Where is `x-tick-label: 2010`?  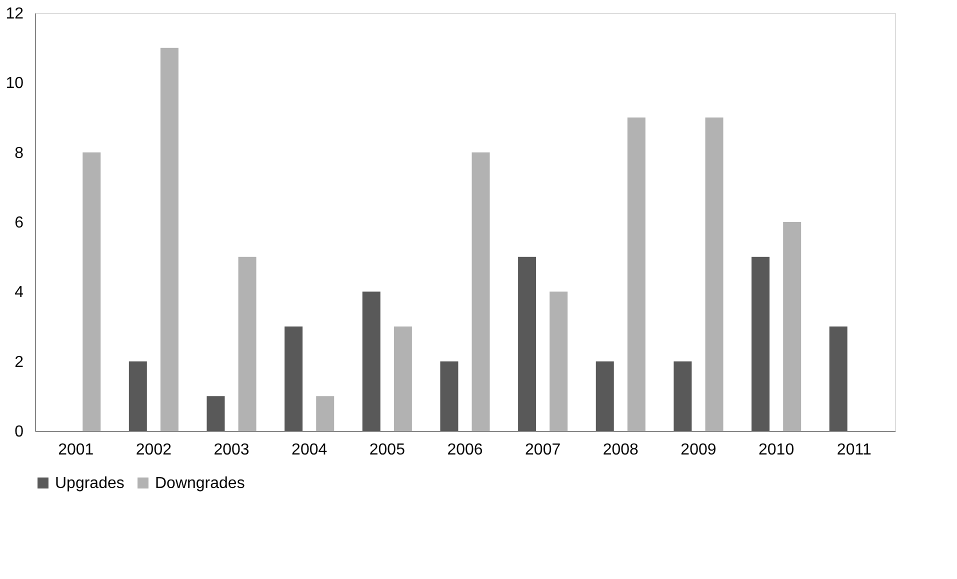
x-tick-label: 2010 is located at coordinates (776, 450).